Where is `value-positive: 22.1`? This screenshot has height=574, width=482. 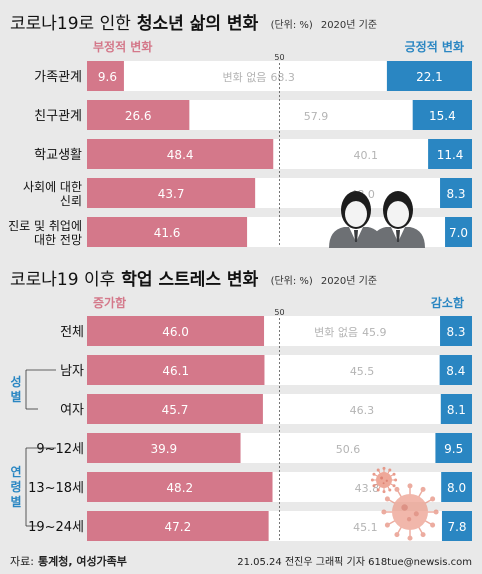
value-positive: 22.1 is located at coordinates (429, 77).